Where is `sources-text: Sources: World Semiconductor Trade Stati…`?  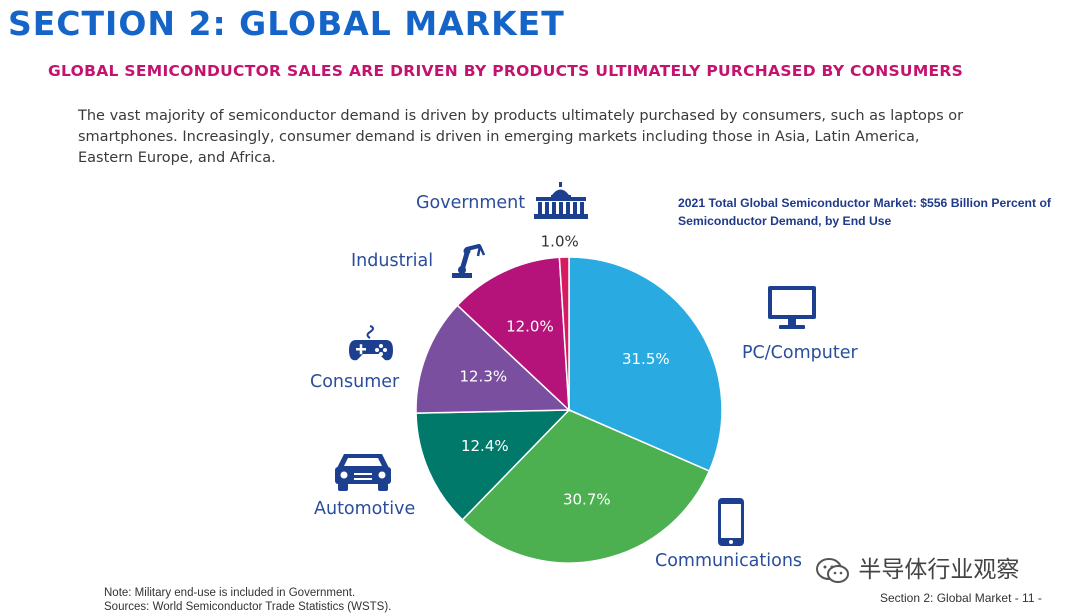 sources-text: Sources: World Semiconductor Trade Stati… is located at coordinates (248, 607).